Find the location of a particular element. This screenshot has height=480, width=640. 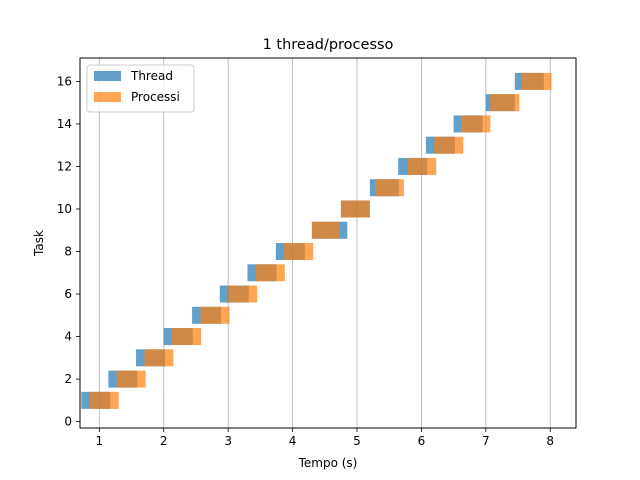

y-tick-label: 2 is located at coordinates (68, 379).